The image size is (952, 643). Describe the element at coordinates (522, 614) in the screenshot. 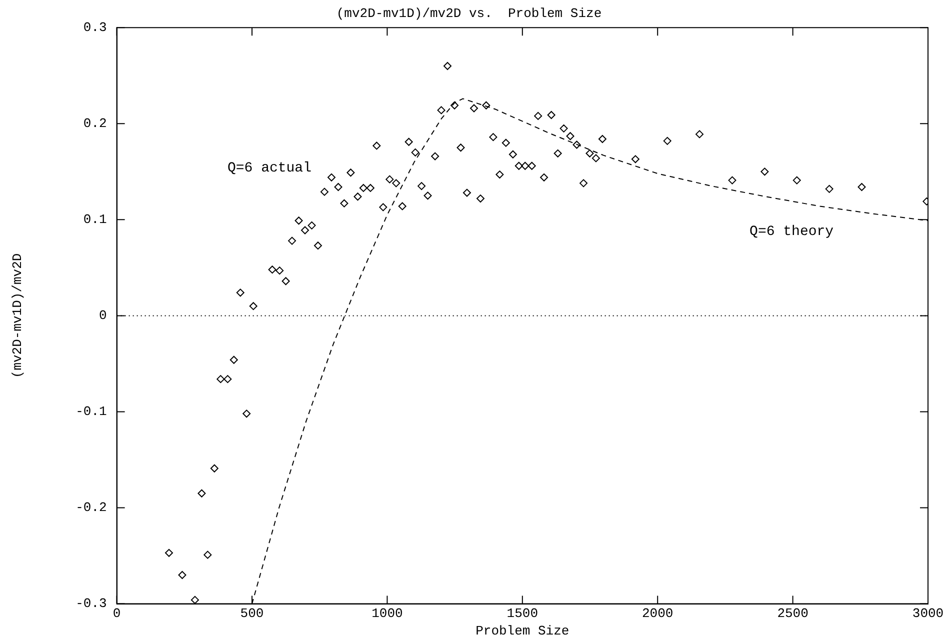

I see `x-tick-label: 1500` at that location.